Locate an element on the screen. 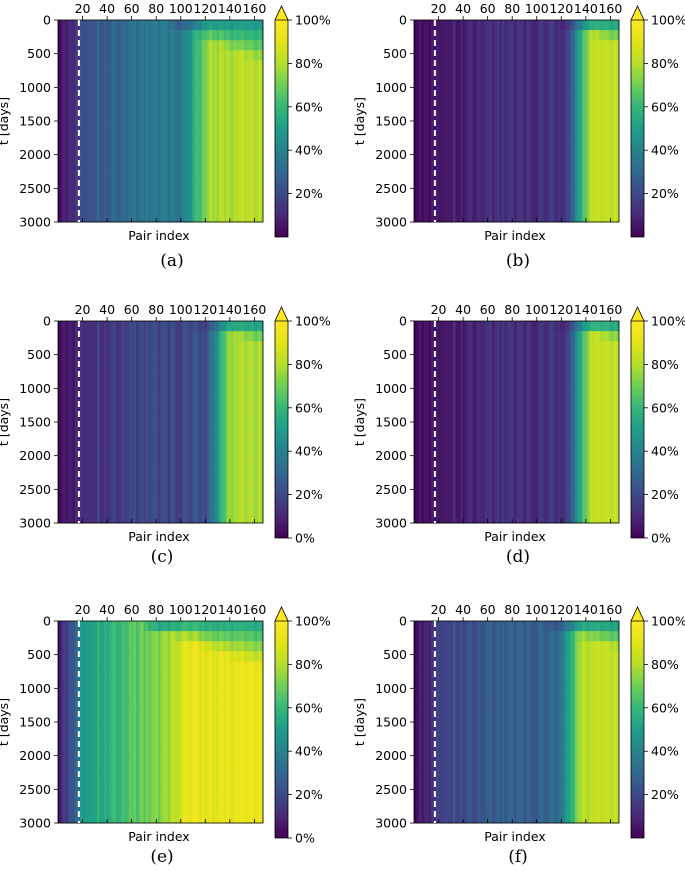  y-tick-label: 500 is located at coordinates (395, 53).